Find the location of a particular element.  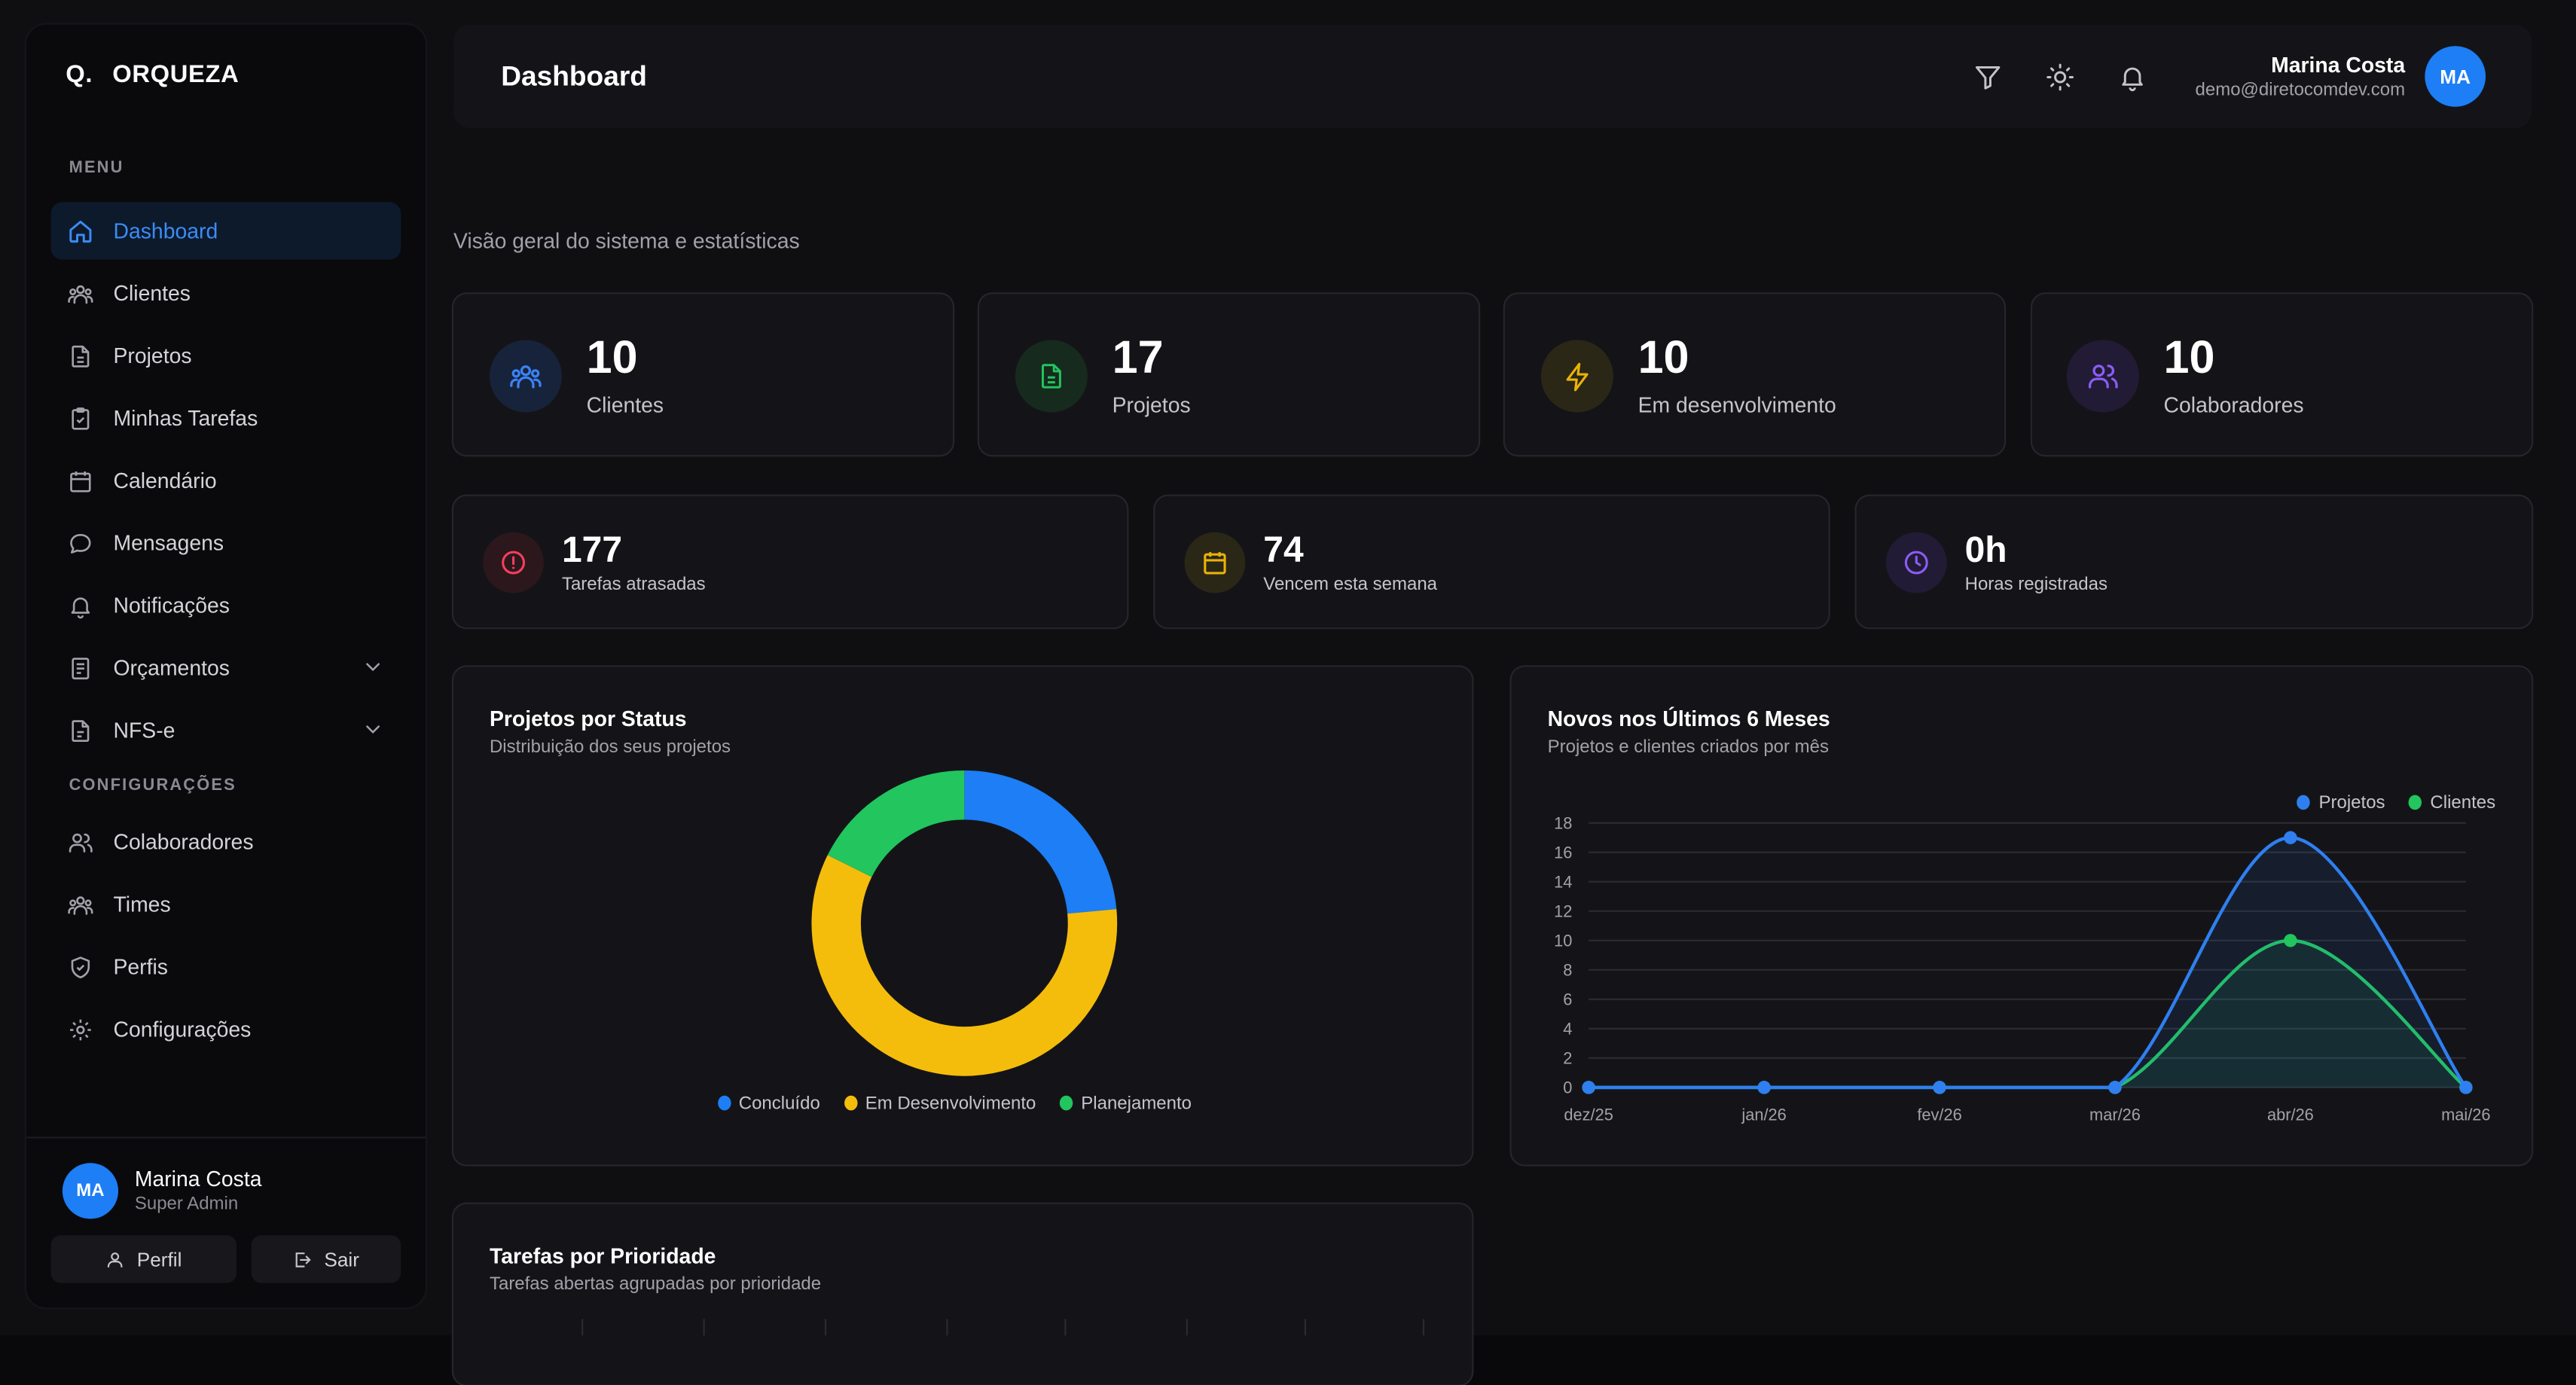

stat-value: 0h is located at coordinates (1986, 549).